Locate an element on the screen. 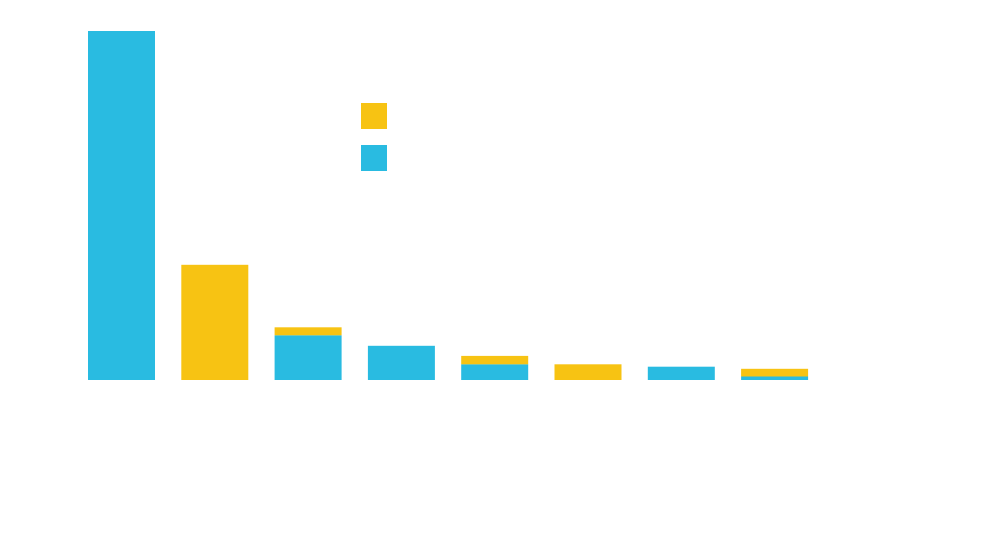  legend is located at coordinates (374, 137).